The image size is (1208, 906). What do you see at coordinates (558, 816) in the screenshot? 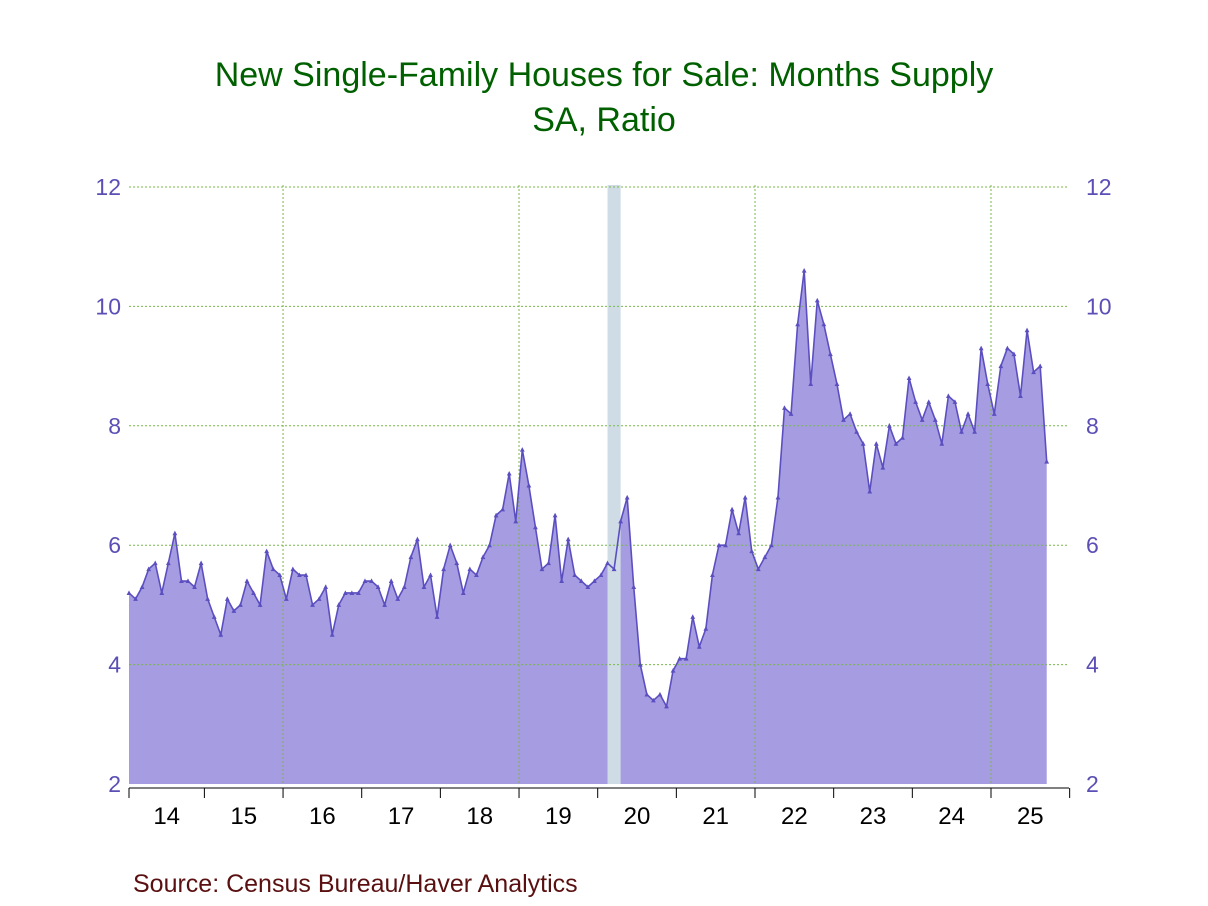
I see `x-tick-label: 19` at bounding box center [558, 816].